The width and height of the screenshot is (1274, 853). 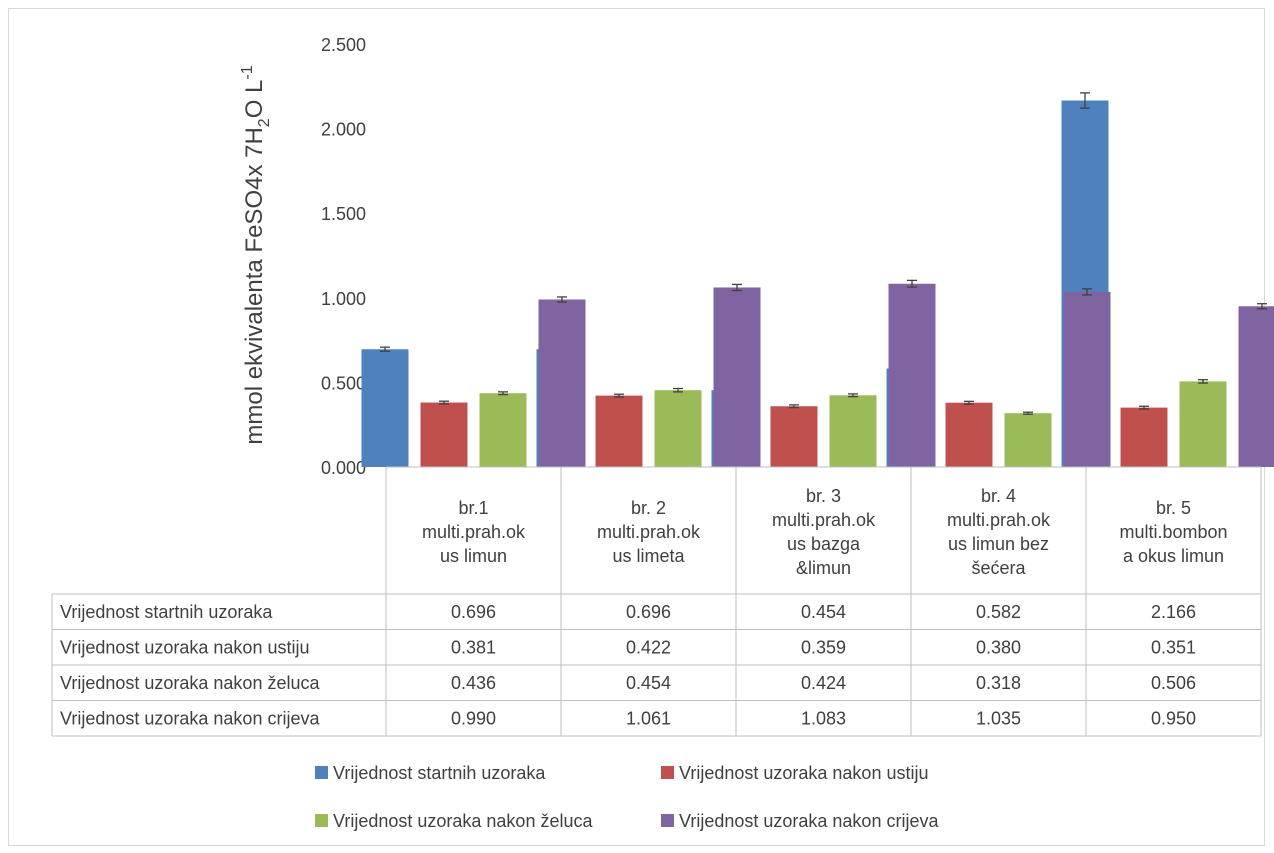 What do you see at coordinates (998, 647) in the screenshot?
I see `table-cell-value: 0.380` at bounding box center [998, 647].